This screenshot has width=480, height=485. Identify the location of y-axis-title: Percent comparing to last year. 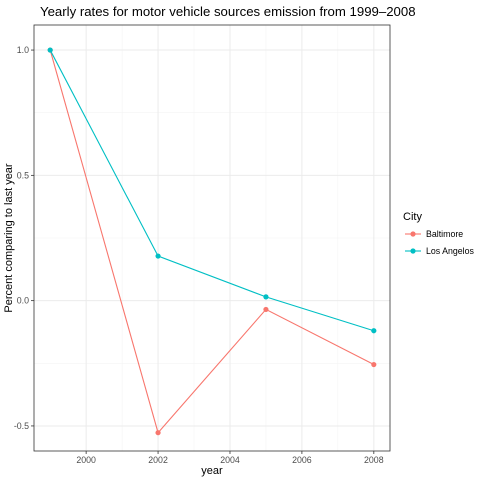
(9, 238).